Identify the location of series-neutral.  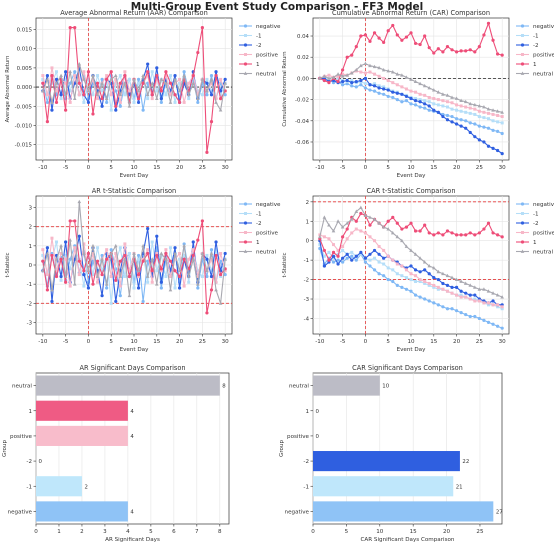
(134, 252).